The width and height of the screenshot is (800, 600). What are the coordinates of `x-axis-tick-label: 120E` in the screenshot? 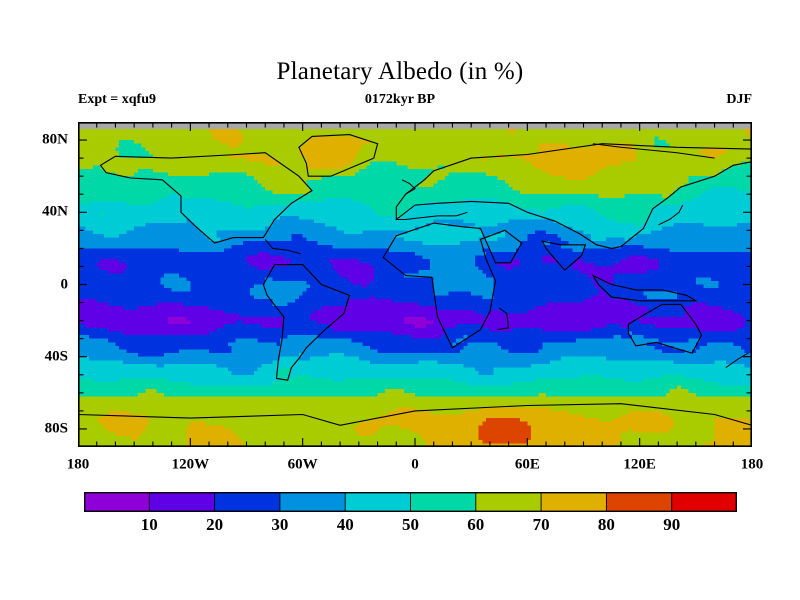 It's located at (639, 464).